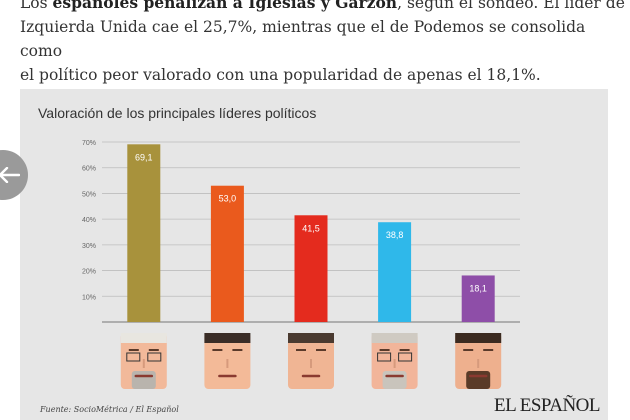 This screenshot has height=420, width=630. I want to click on article-bold-phrase: españoles penalizan a Iglesias y Garzón, so click(225, 6).